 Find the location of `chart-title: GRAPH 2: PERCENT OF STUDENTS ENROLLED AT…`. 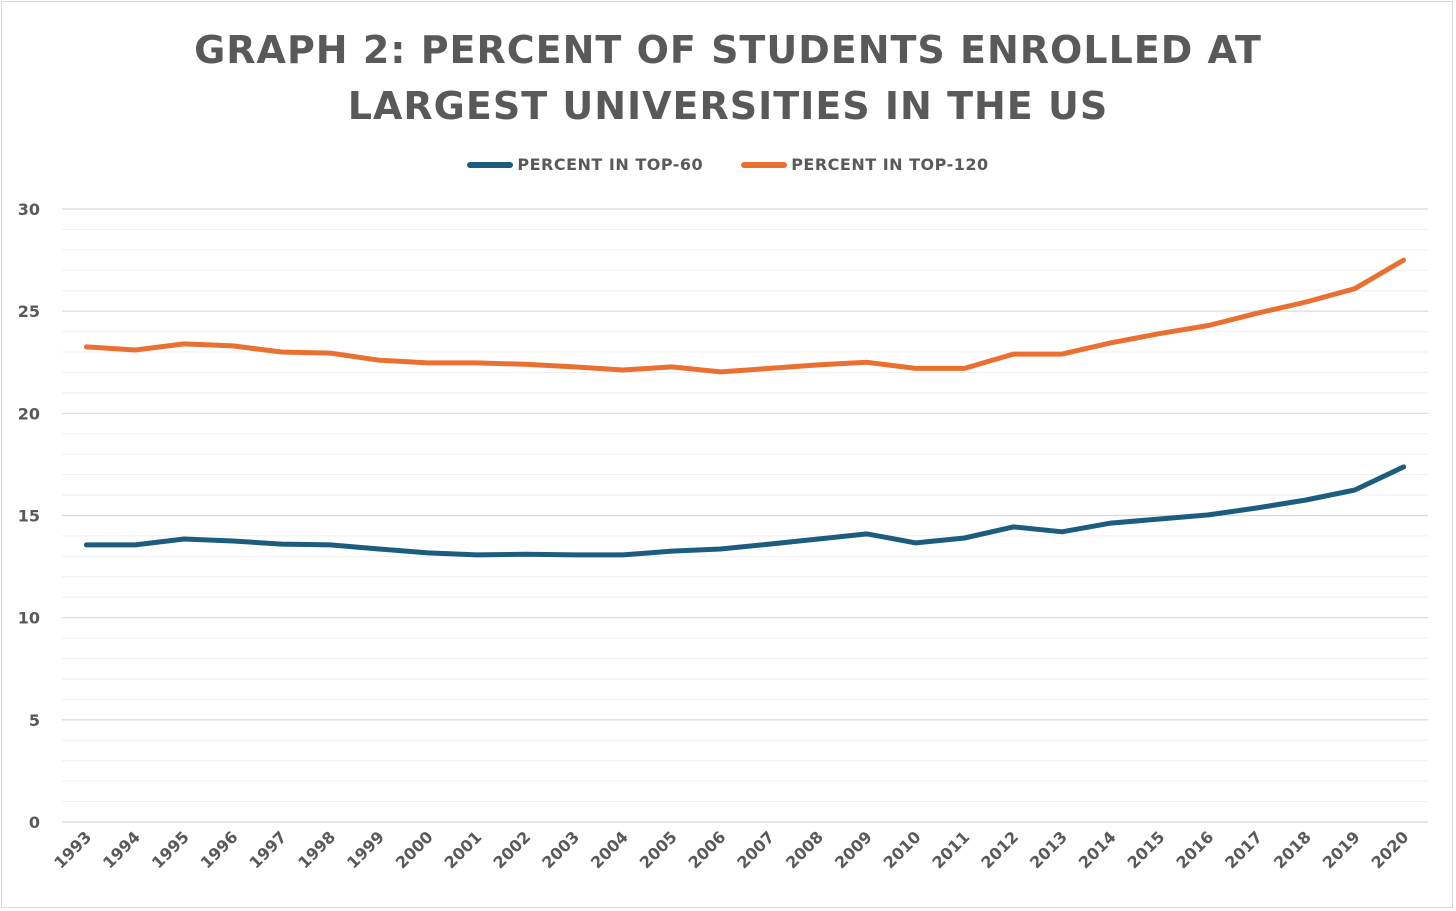

chart-title: GRAPH 2: PERCENT OF STUDENTS ENROLLED AT… is located at coordinates (728, 78).